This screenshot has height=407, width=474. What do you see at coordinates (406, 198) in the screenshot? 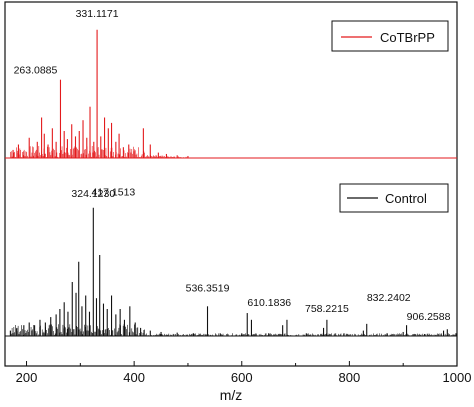
I see `legend-label-control: Control` at bounding box center [406, 198].